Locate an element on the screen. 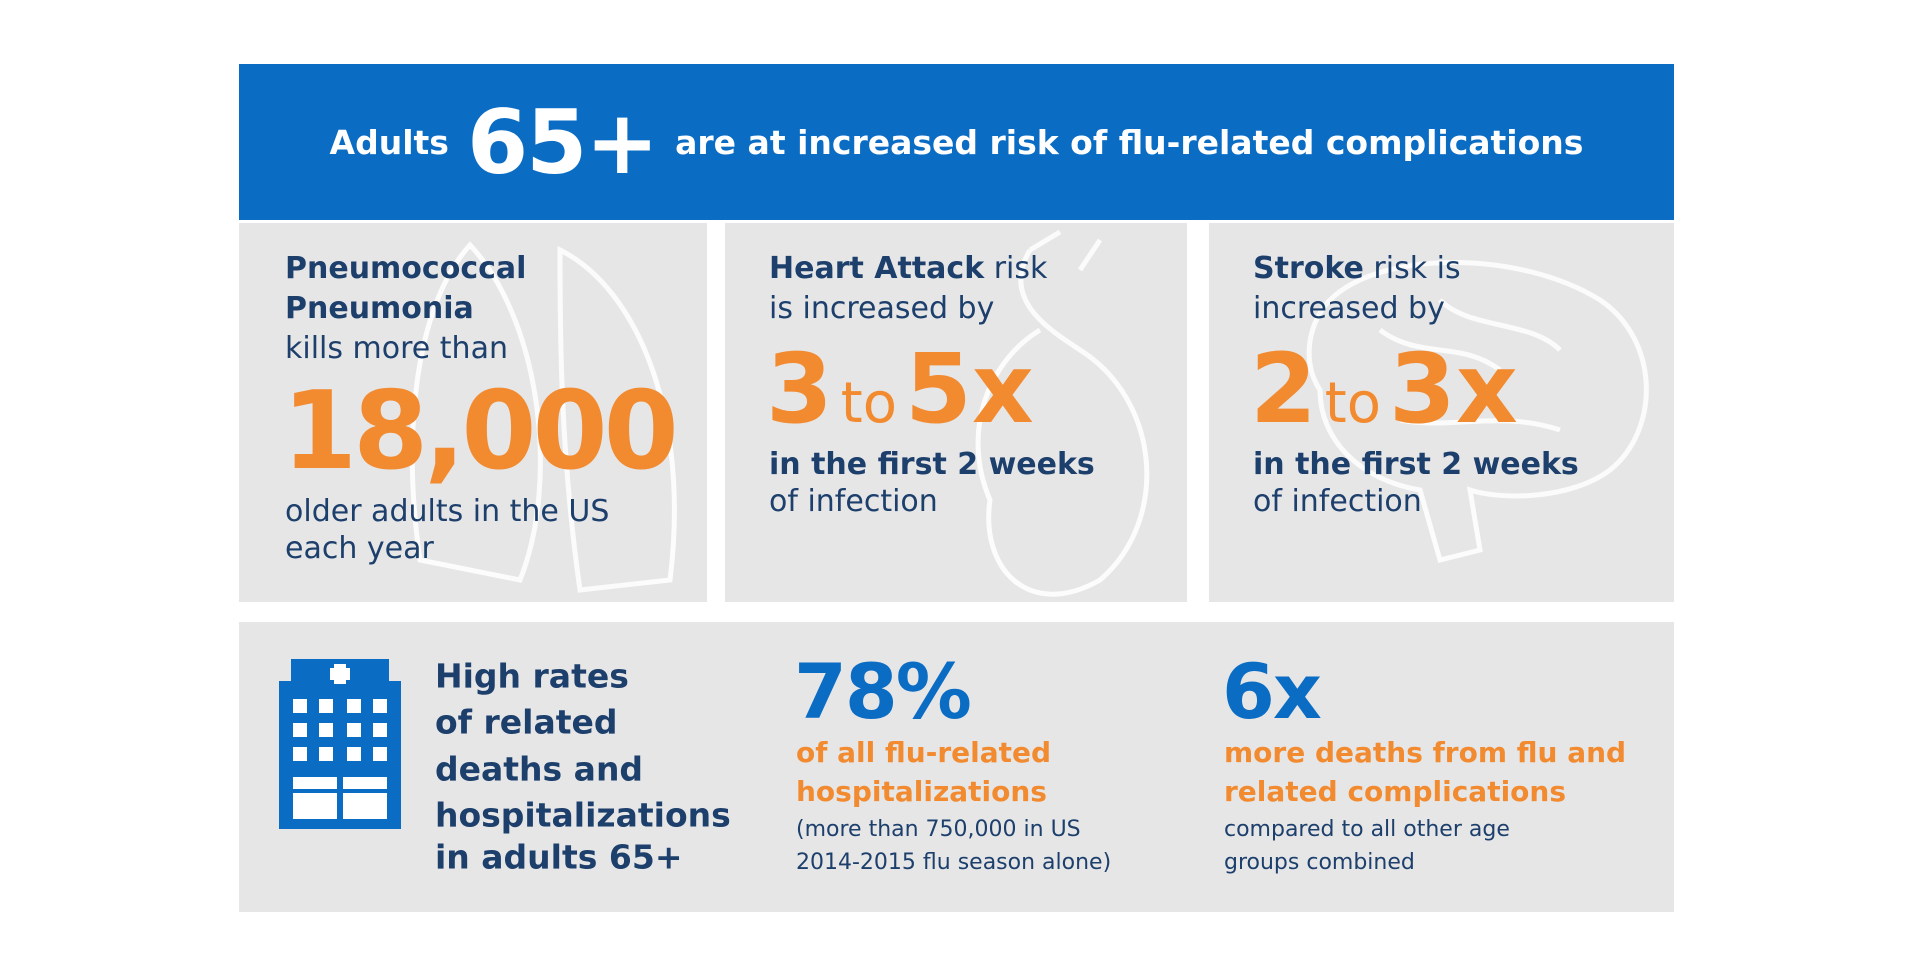  stat-note: (more than 750,000 in US is located at coordinates (938, 829).